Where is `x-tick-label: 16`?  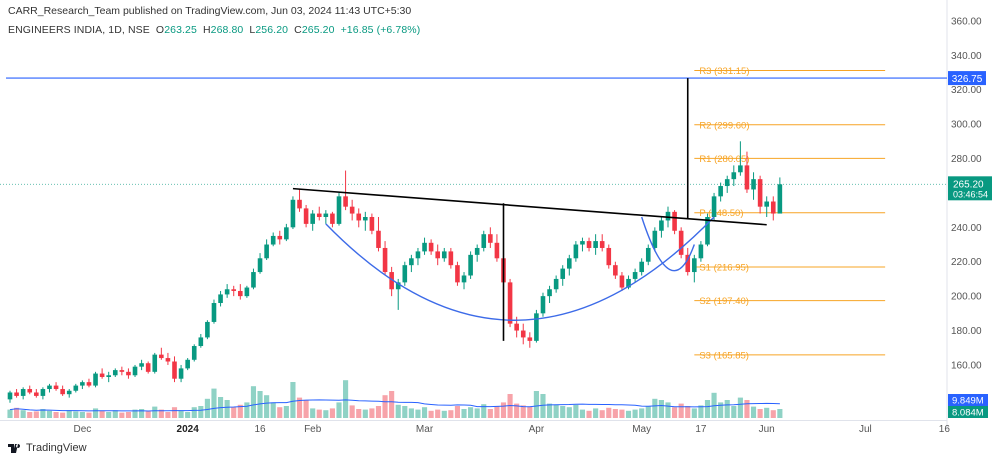 x-tick-label: 16 is located at coordinates (260, 429).